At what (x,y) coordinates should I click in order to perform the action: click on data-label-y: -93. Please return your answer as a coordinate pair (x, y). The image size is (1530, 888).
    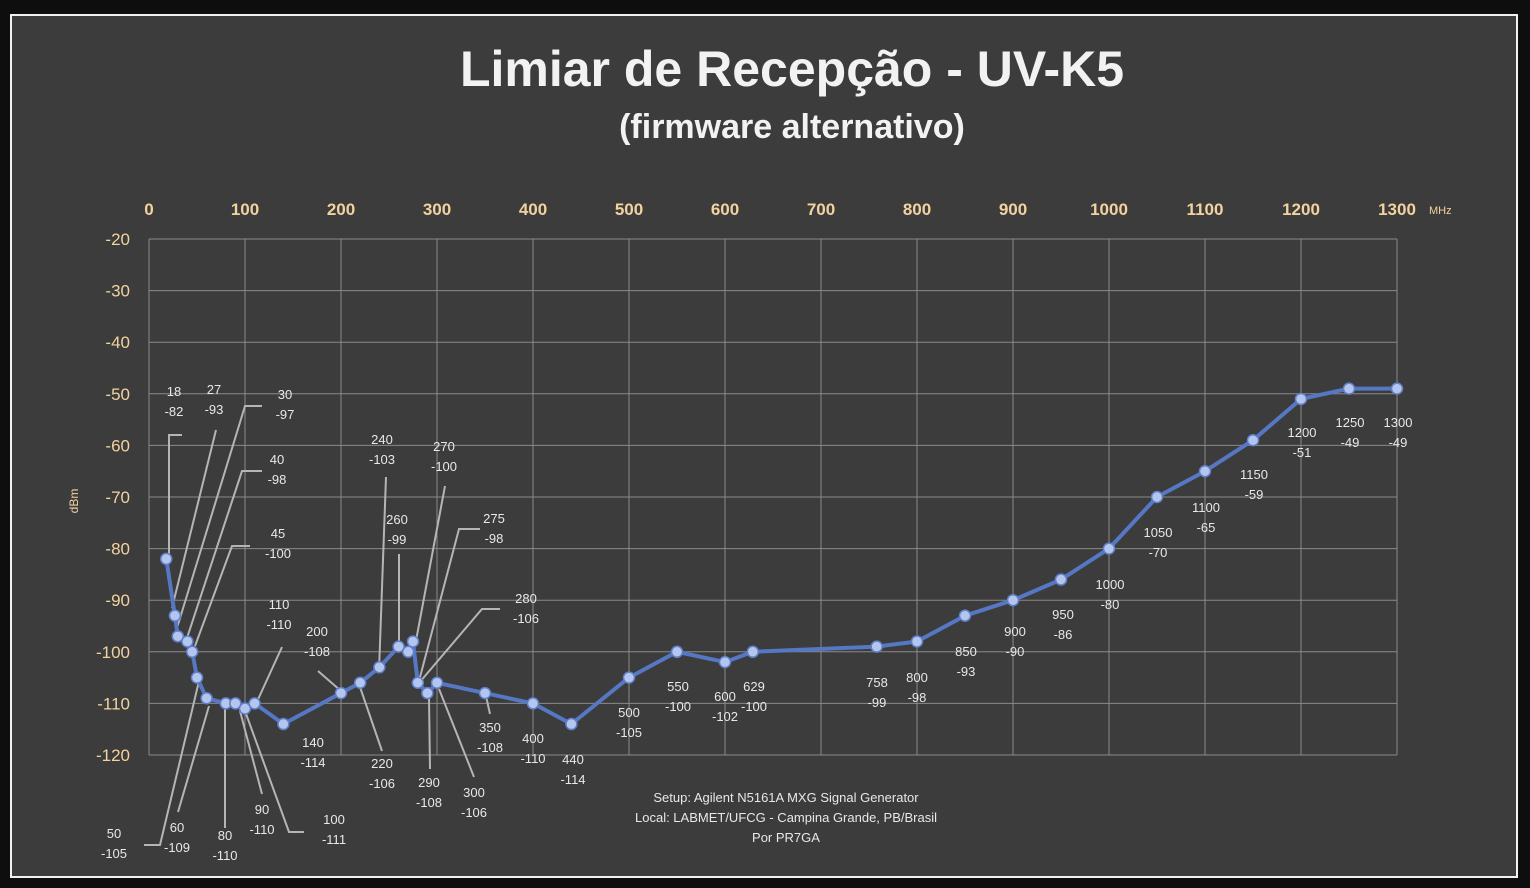
    Looking at the image, I should click on (214, 409).